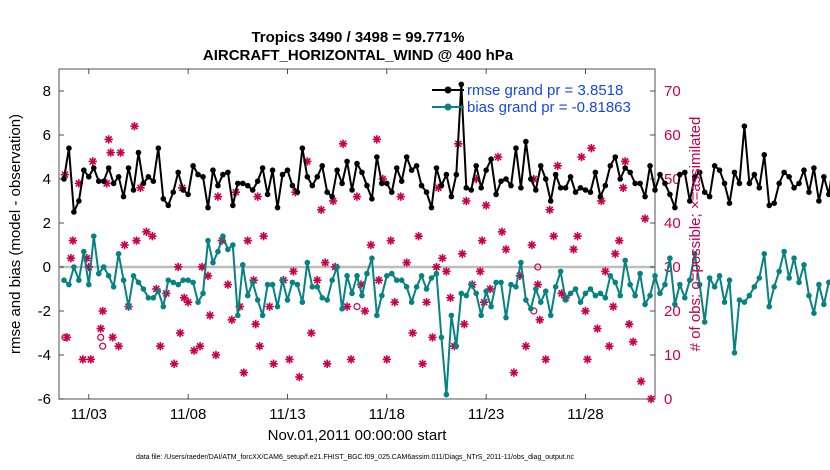  I want to click on legend-rmse-marker, so click(448, 90).